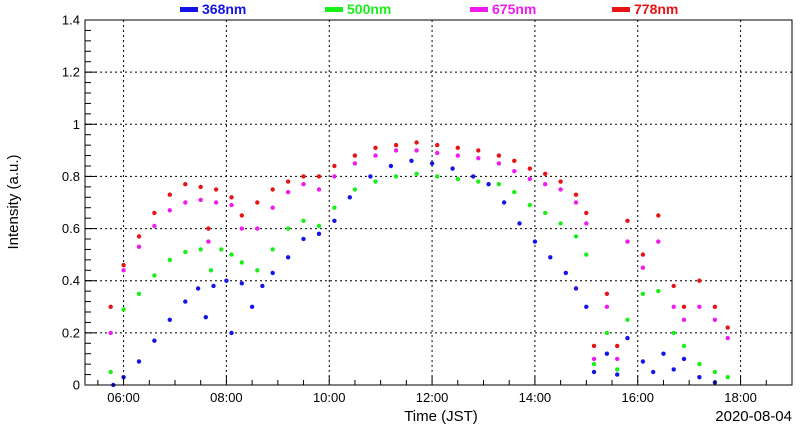 This screenshot has height=434, width=800. Describe the element at coordinates (71, 280) in the screenshot. I see `y-tick-label: 0.4` at that location.